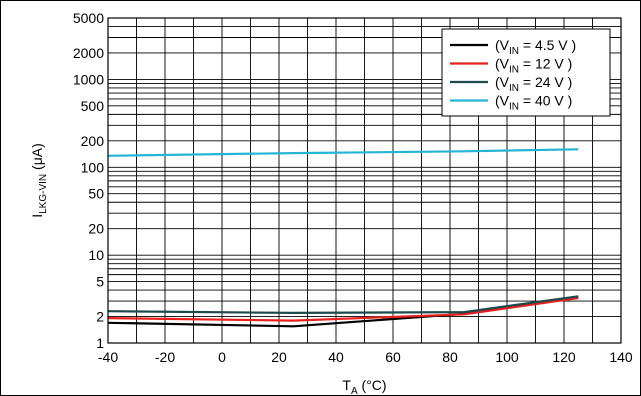 Image resolution: width=641 pixels, height=396 pixels. Describe the element at coordinates (88, 18) in the screenshot. I see `y-tick-label: 5000` at that location.